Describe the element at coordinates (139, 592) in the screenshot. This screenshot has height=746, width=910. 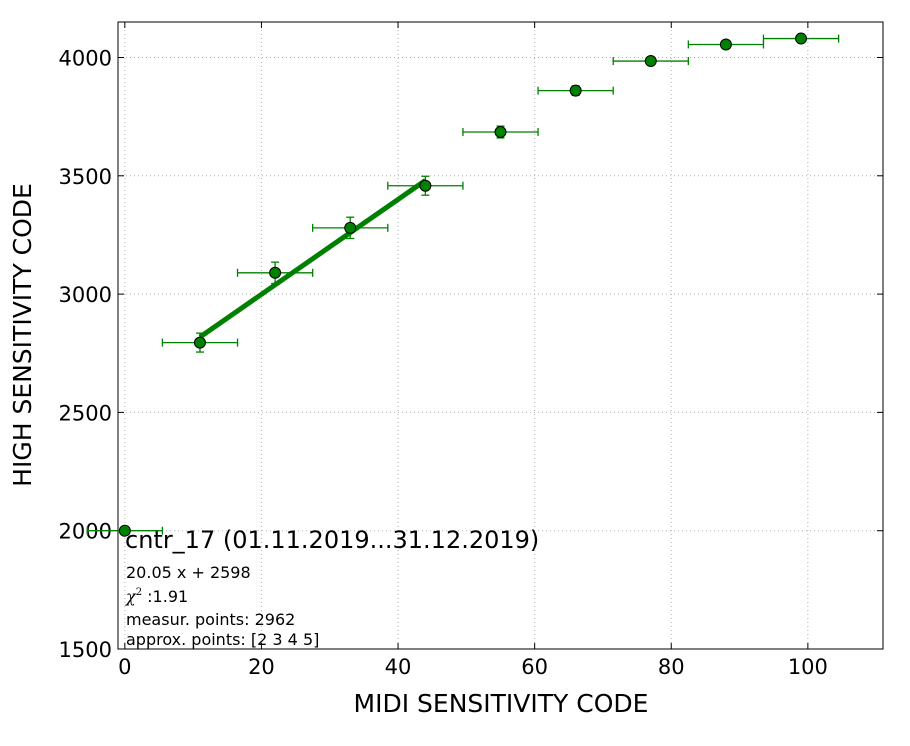
I see `chi-superscript: 2` at that location.